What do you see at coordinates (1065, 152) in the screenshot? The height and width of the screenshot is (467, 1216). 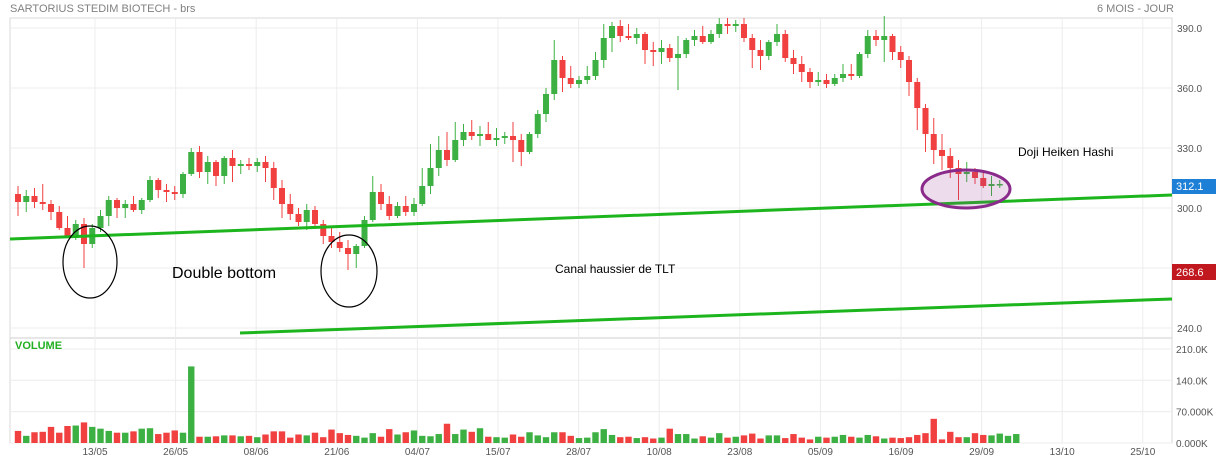 I see `annotation-doji: Doji Heiken Hashi` at bounding box center [1065, 152].